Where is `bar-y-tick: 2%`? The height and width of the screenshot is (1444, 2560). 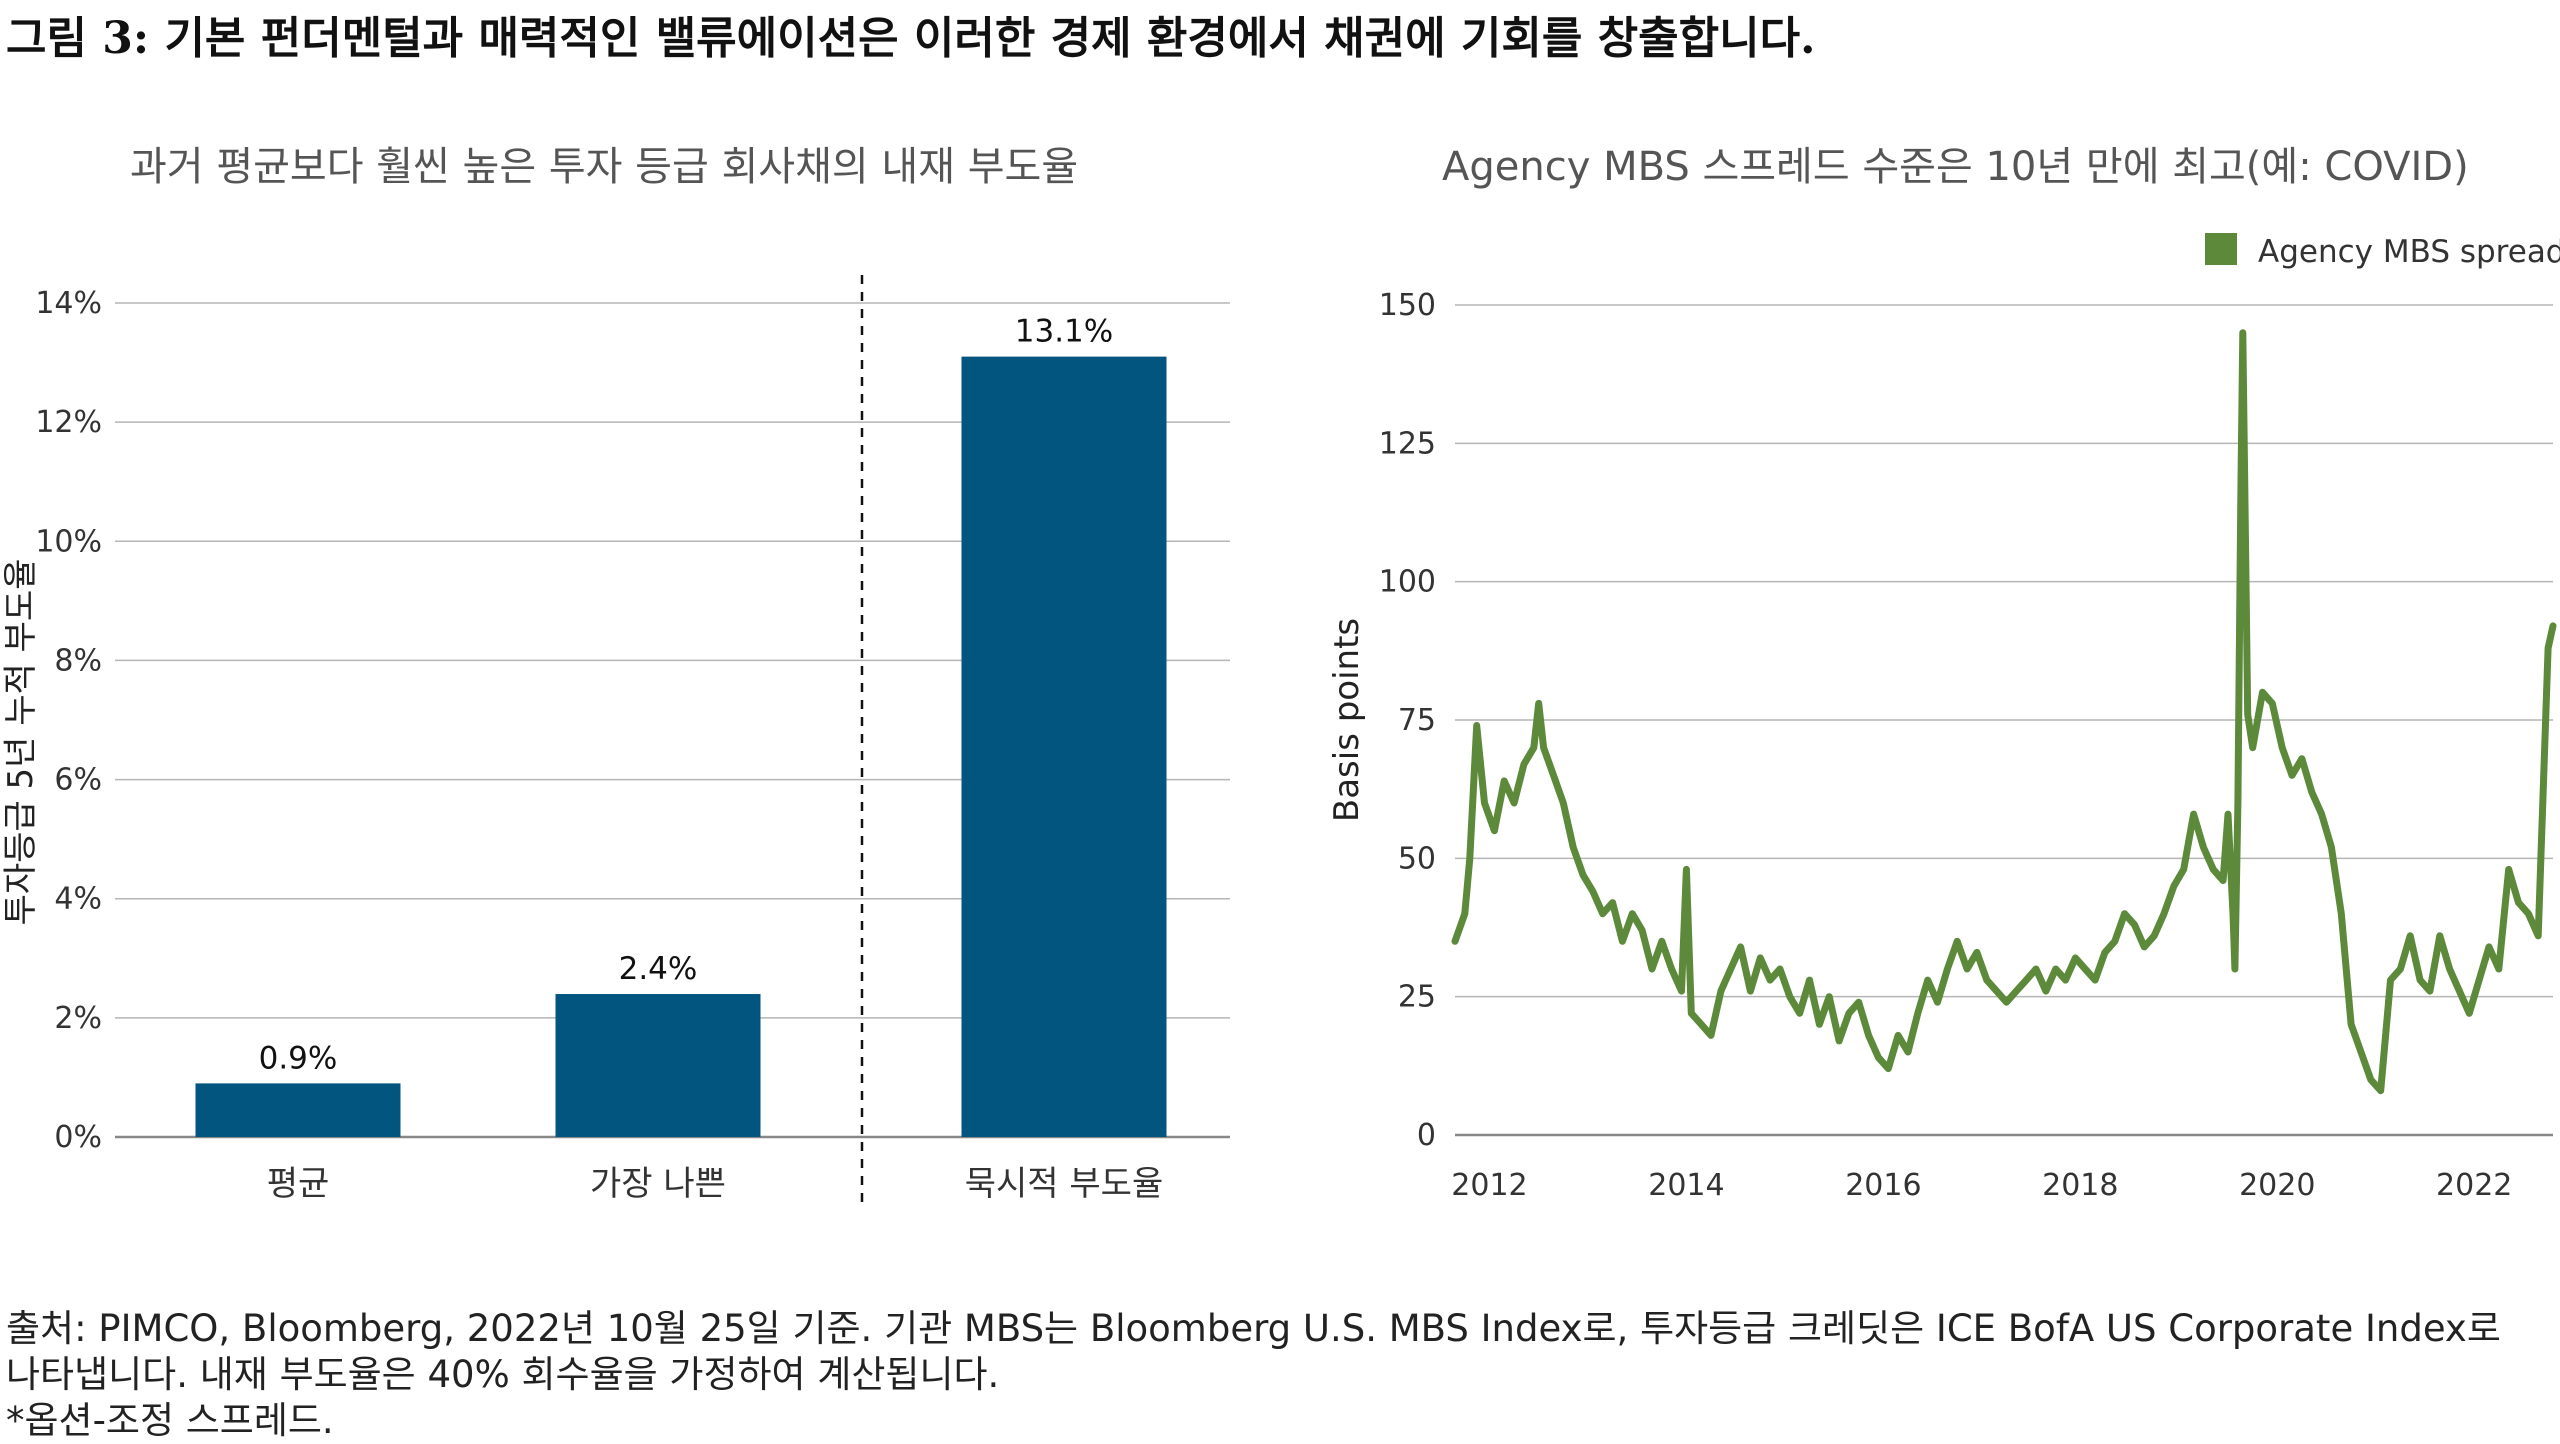 bar-y-tick: 2% is located at coordinates (78, 1018).